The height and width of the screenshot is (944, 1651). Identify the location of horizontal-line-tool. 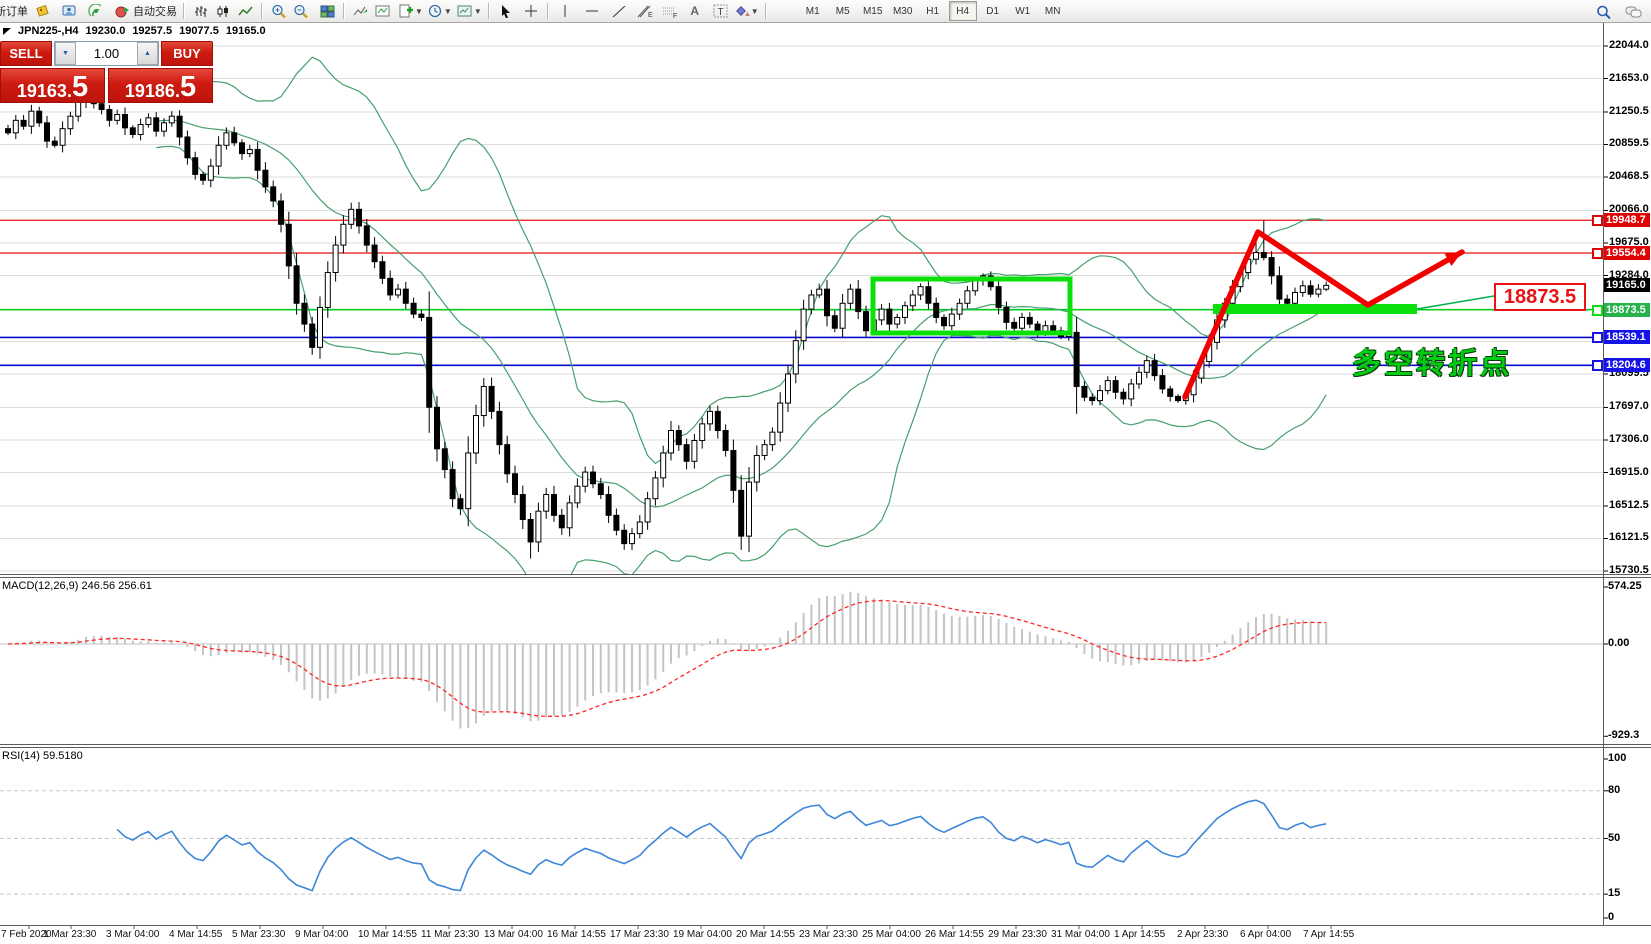
(592, 11).